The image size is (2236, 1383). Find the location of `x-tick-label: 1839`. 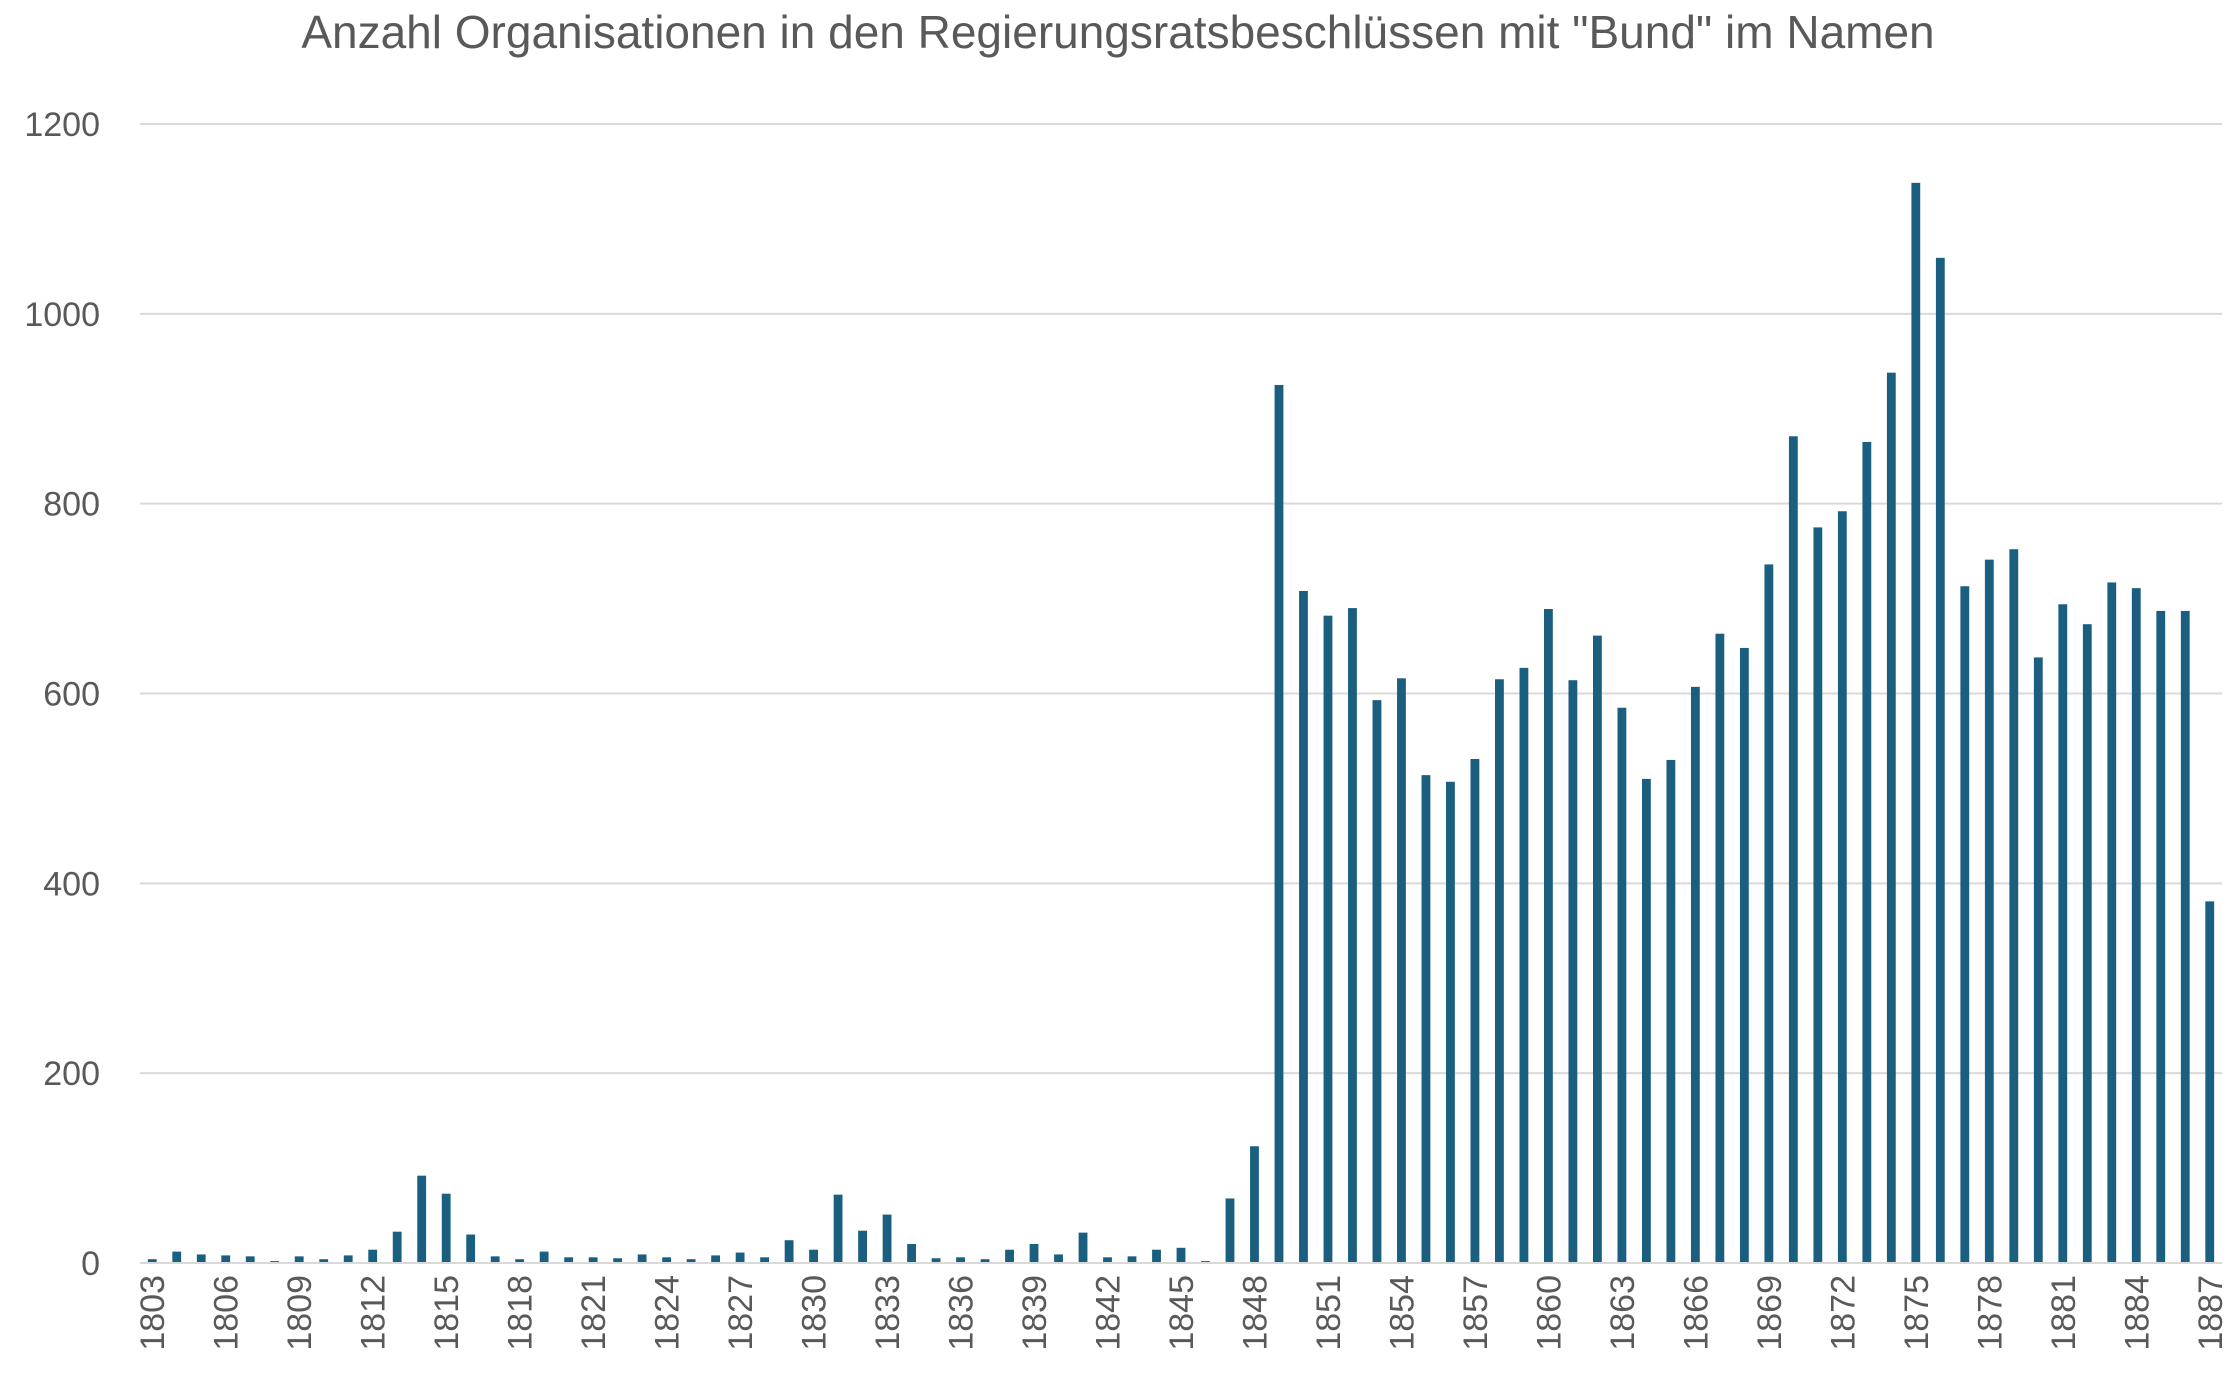

x-tick-label: 1839 is located at coordinates (1035, 1313).